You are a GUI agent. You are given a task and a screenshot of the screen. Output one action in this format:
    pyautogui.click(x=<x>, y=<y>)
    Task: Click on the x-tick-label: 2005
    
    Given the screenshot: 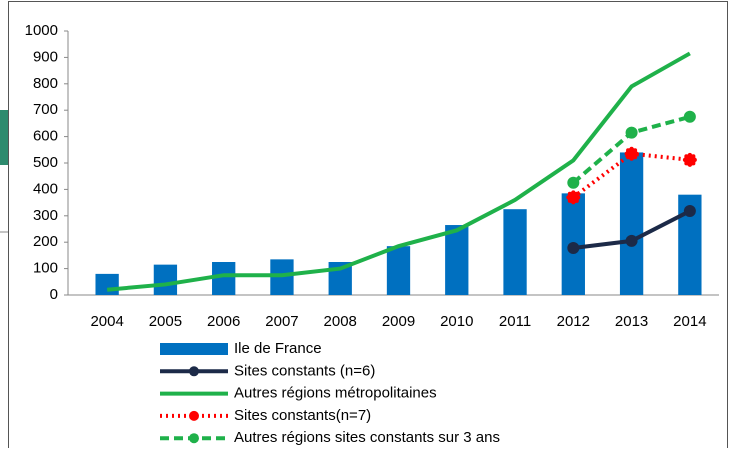 What is the action you would take?
    pyautogui.click(x=165, y=321)
    